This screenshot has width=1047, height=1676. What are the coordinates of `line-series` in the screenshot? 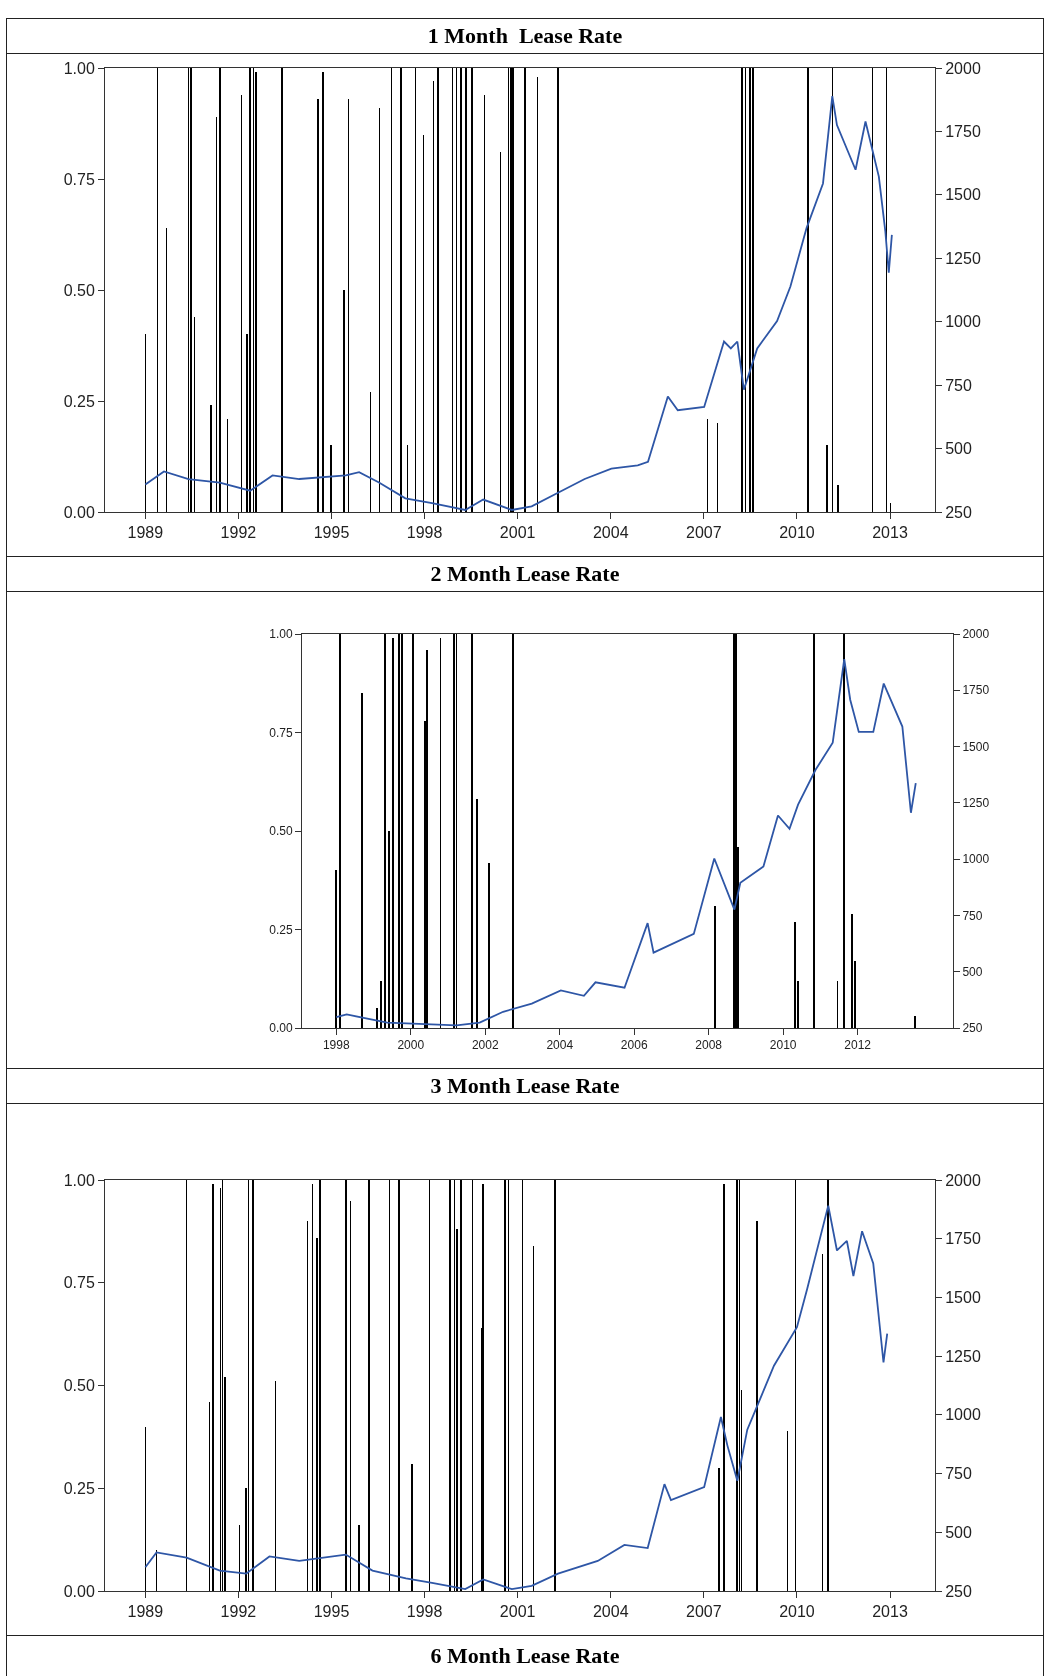 It's located at (626, 842).